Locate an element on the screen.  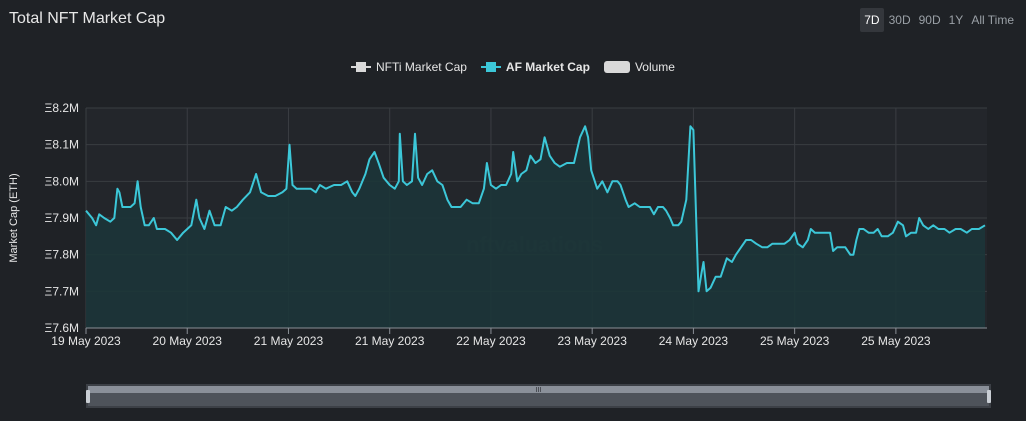
legend-item-af-market-cap: AF Market Cap is located at coordinates (535, 67).